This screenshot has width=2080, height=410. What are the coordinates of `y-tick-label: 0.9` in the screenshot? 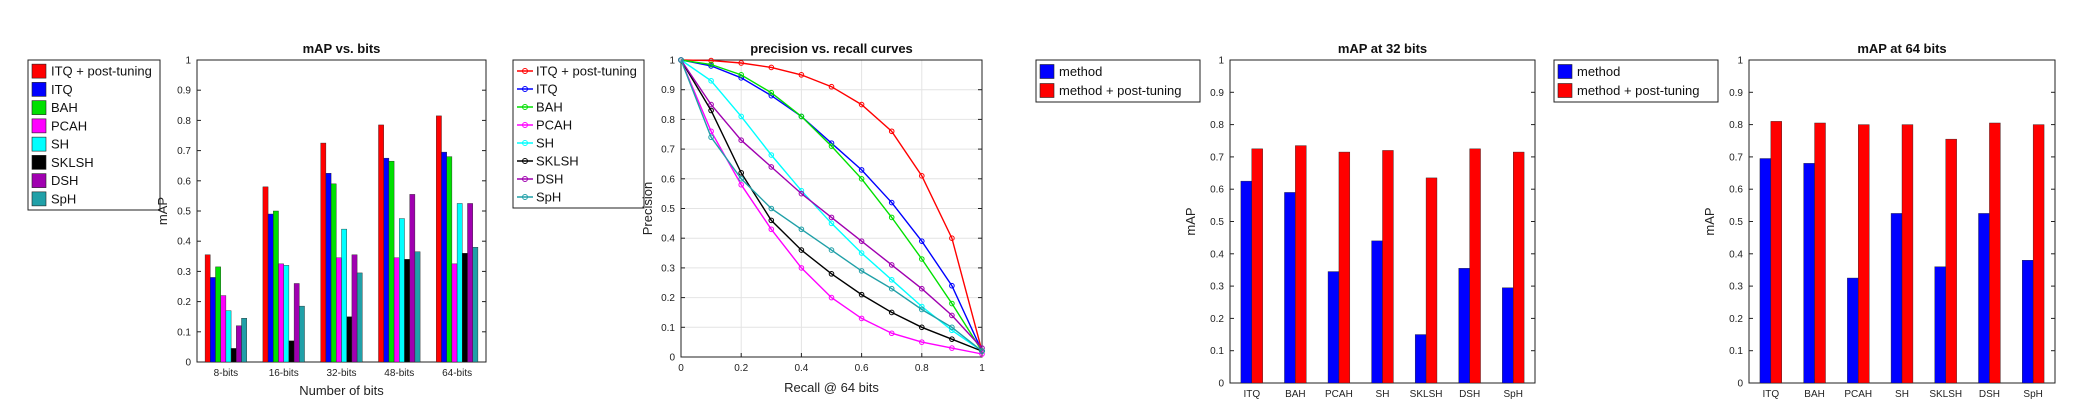 It's located at (668, 90).